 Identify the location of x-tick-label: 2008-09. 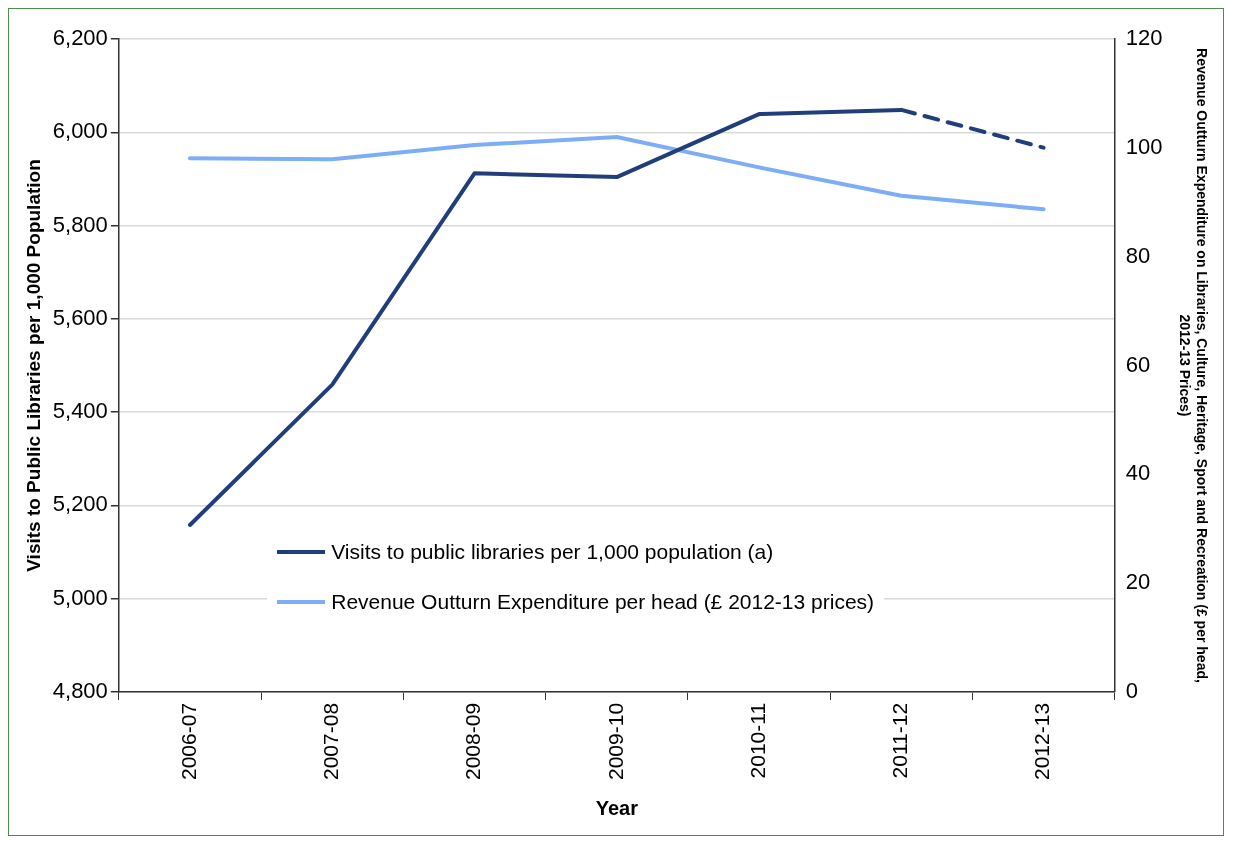
(473, 741).